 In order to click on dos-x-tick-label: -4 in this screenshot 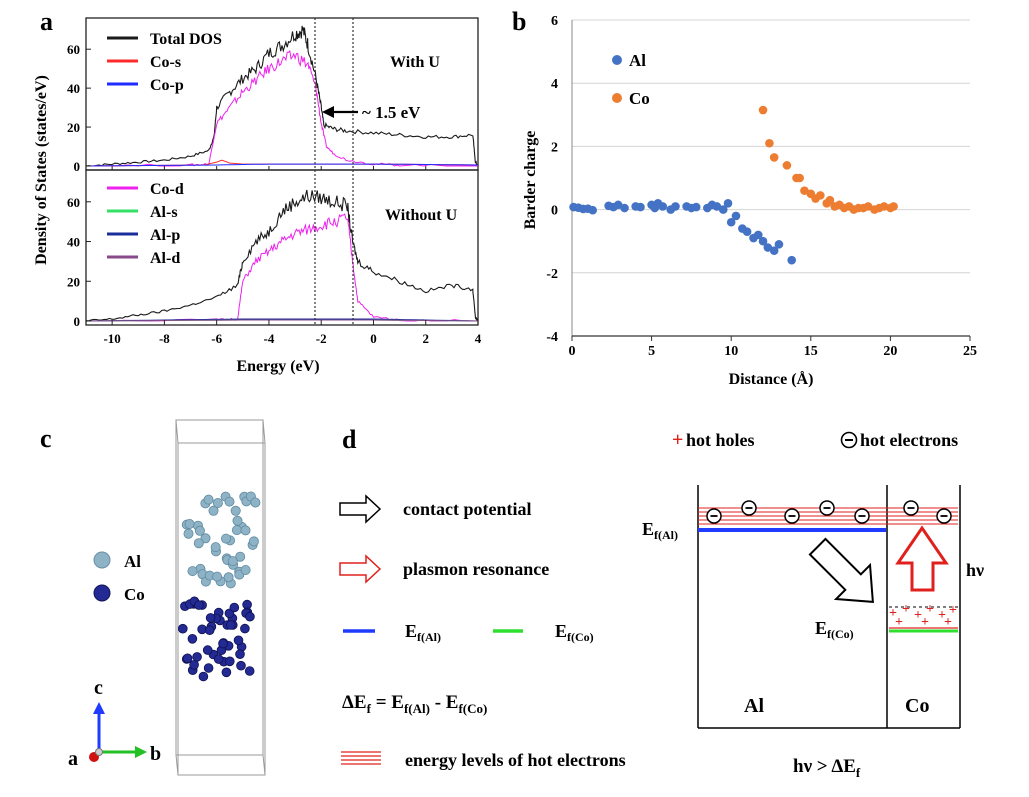, I will do `click(269, 338)`.